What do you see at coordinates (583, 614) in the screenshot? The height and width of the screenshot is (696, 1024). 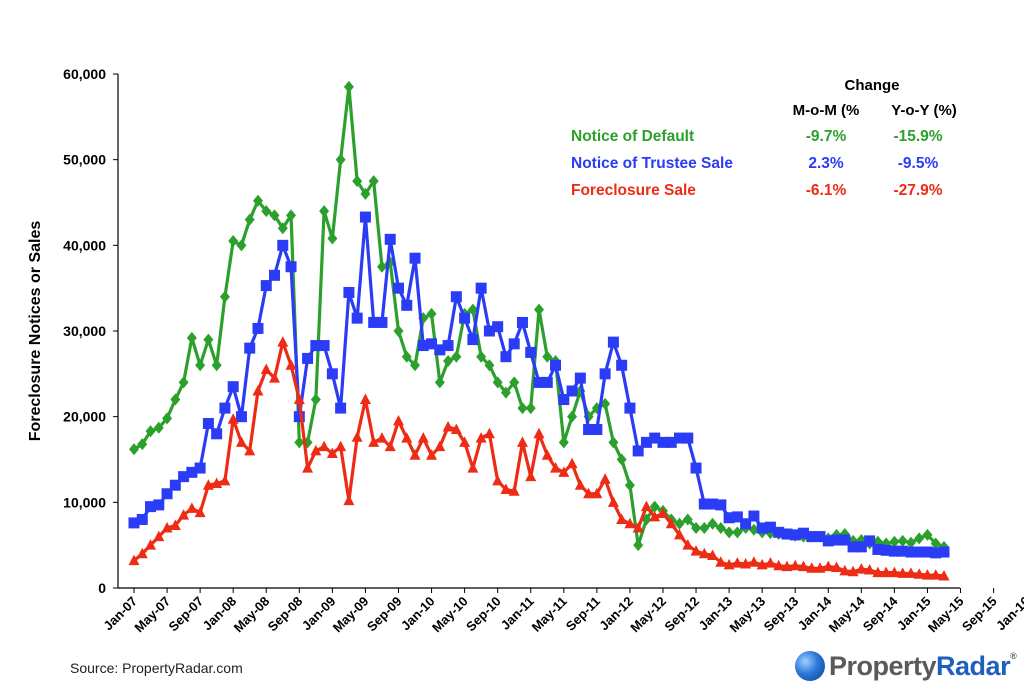 I see `x-tick-label: Sep-11` at bounding box center [583, 614].